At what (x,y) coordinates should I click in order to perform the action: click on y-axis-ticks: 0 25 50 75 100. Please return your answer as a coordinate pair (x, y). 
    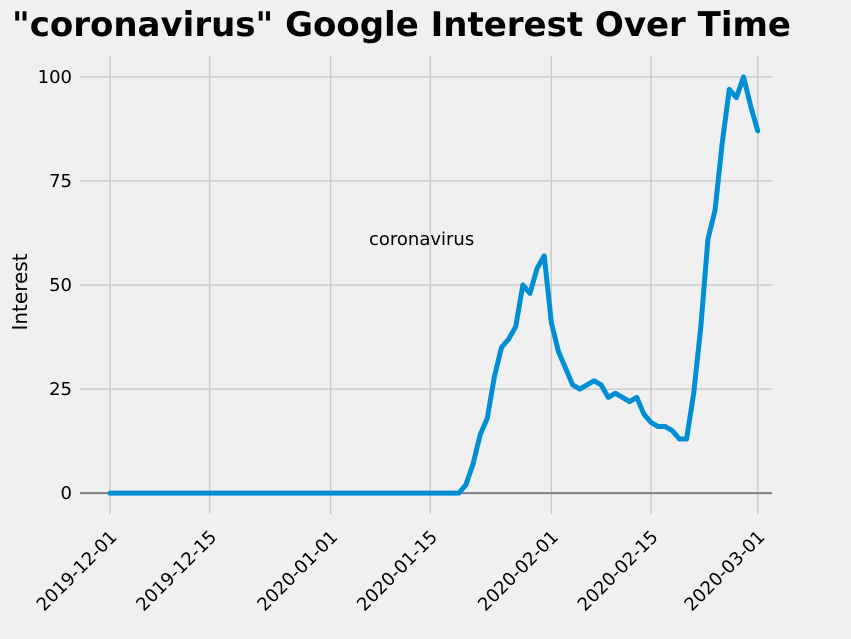
    Looking at the image, I should click on (55, 285).